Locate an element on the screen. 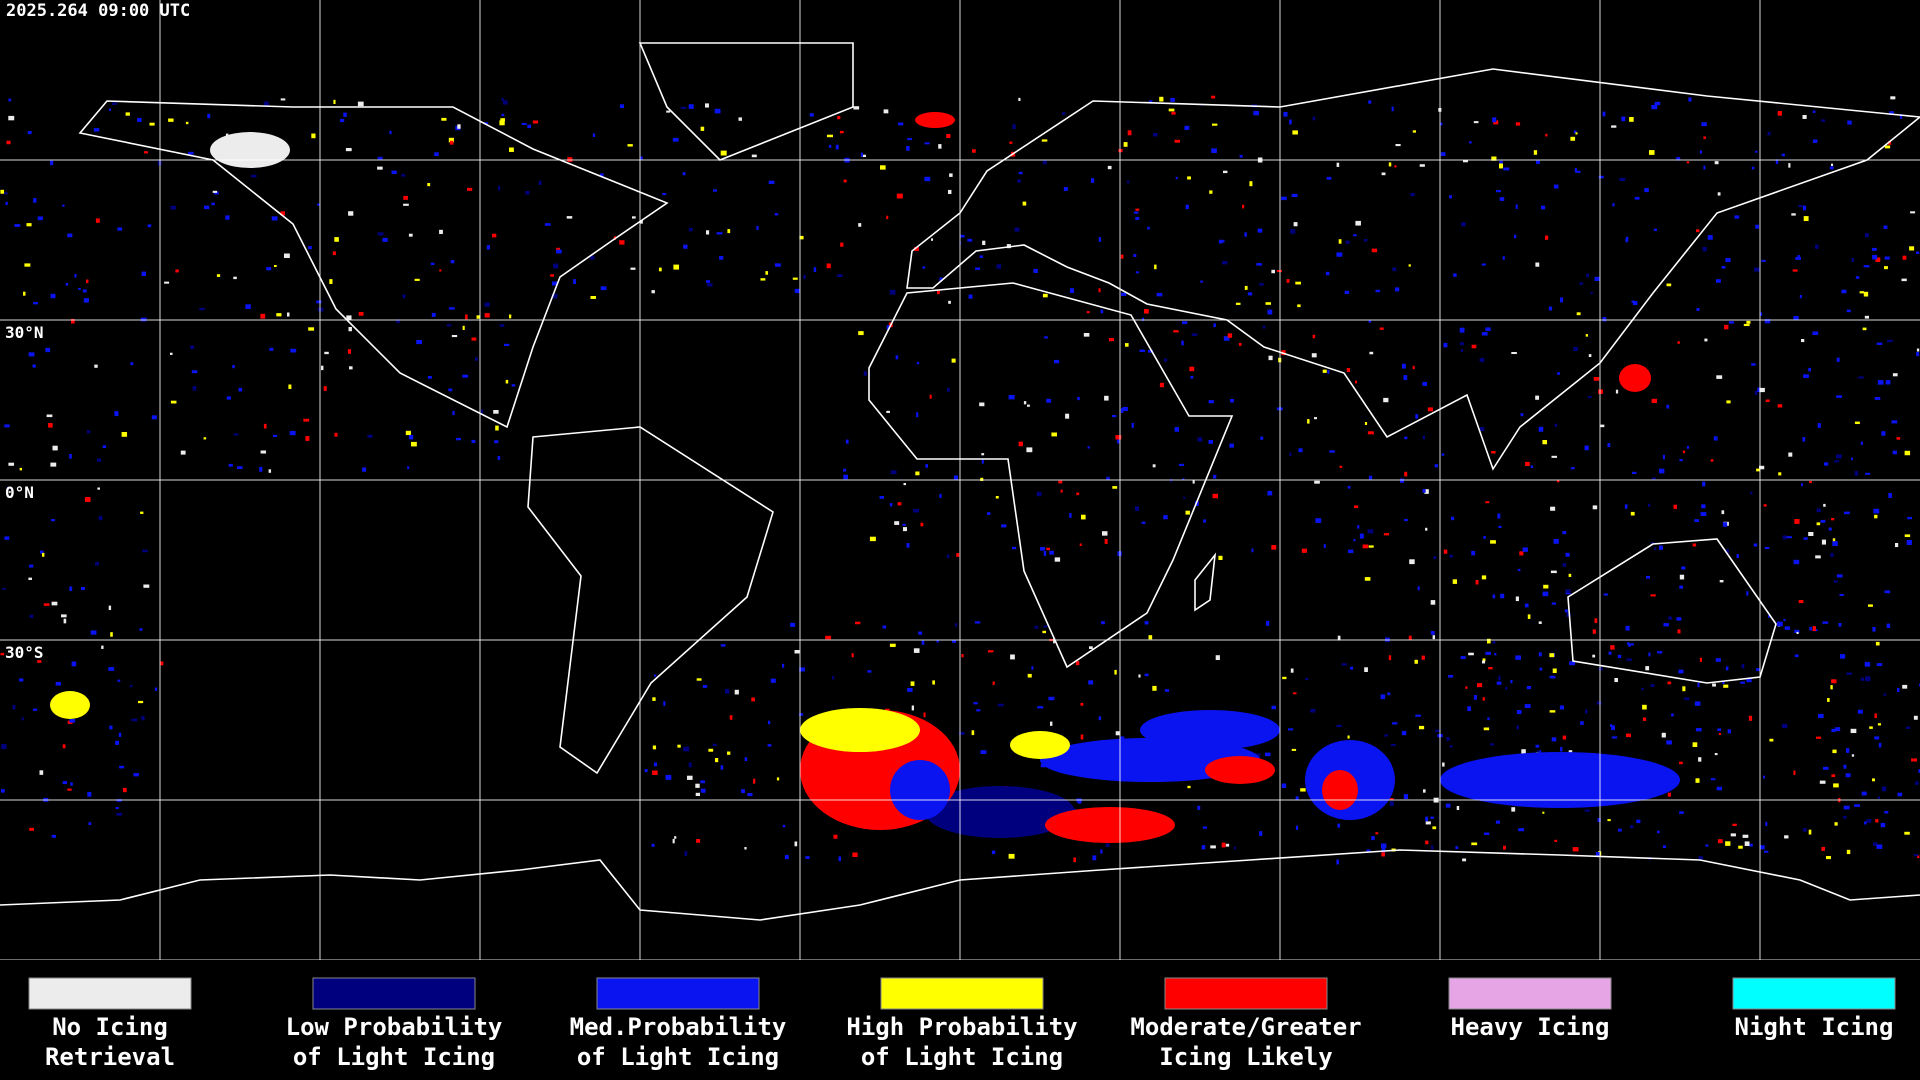 The height and width of the screenshot is (1080, 1920). legend-swatch is located at coordinates (394, 993).